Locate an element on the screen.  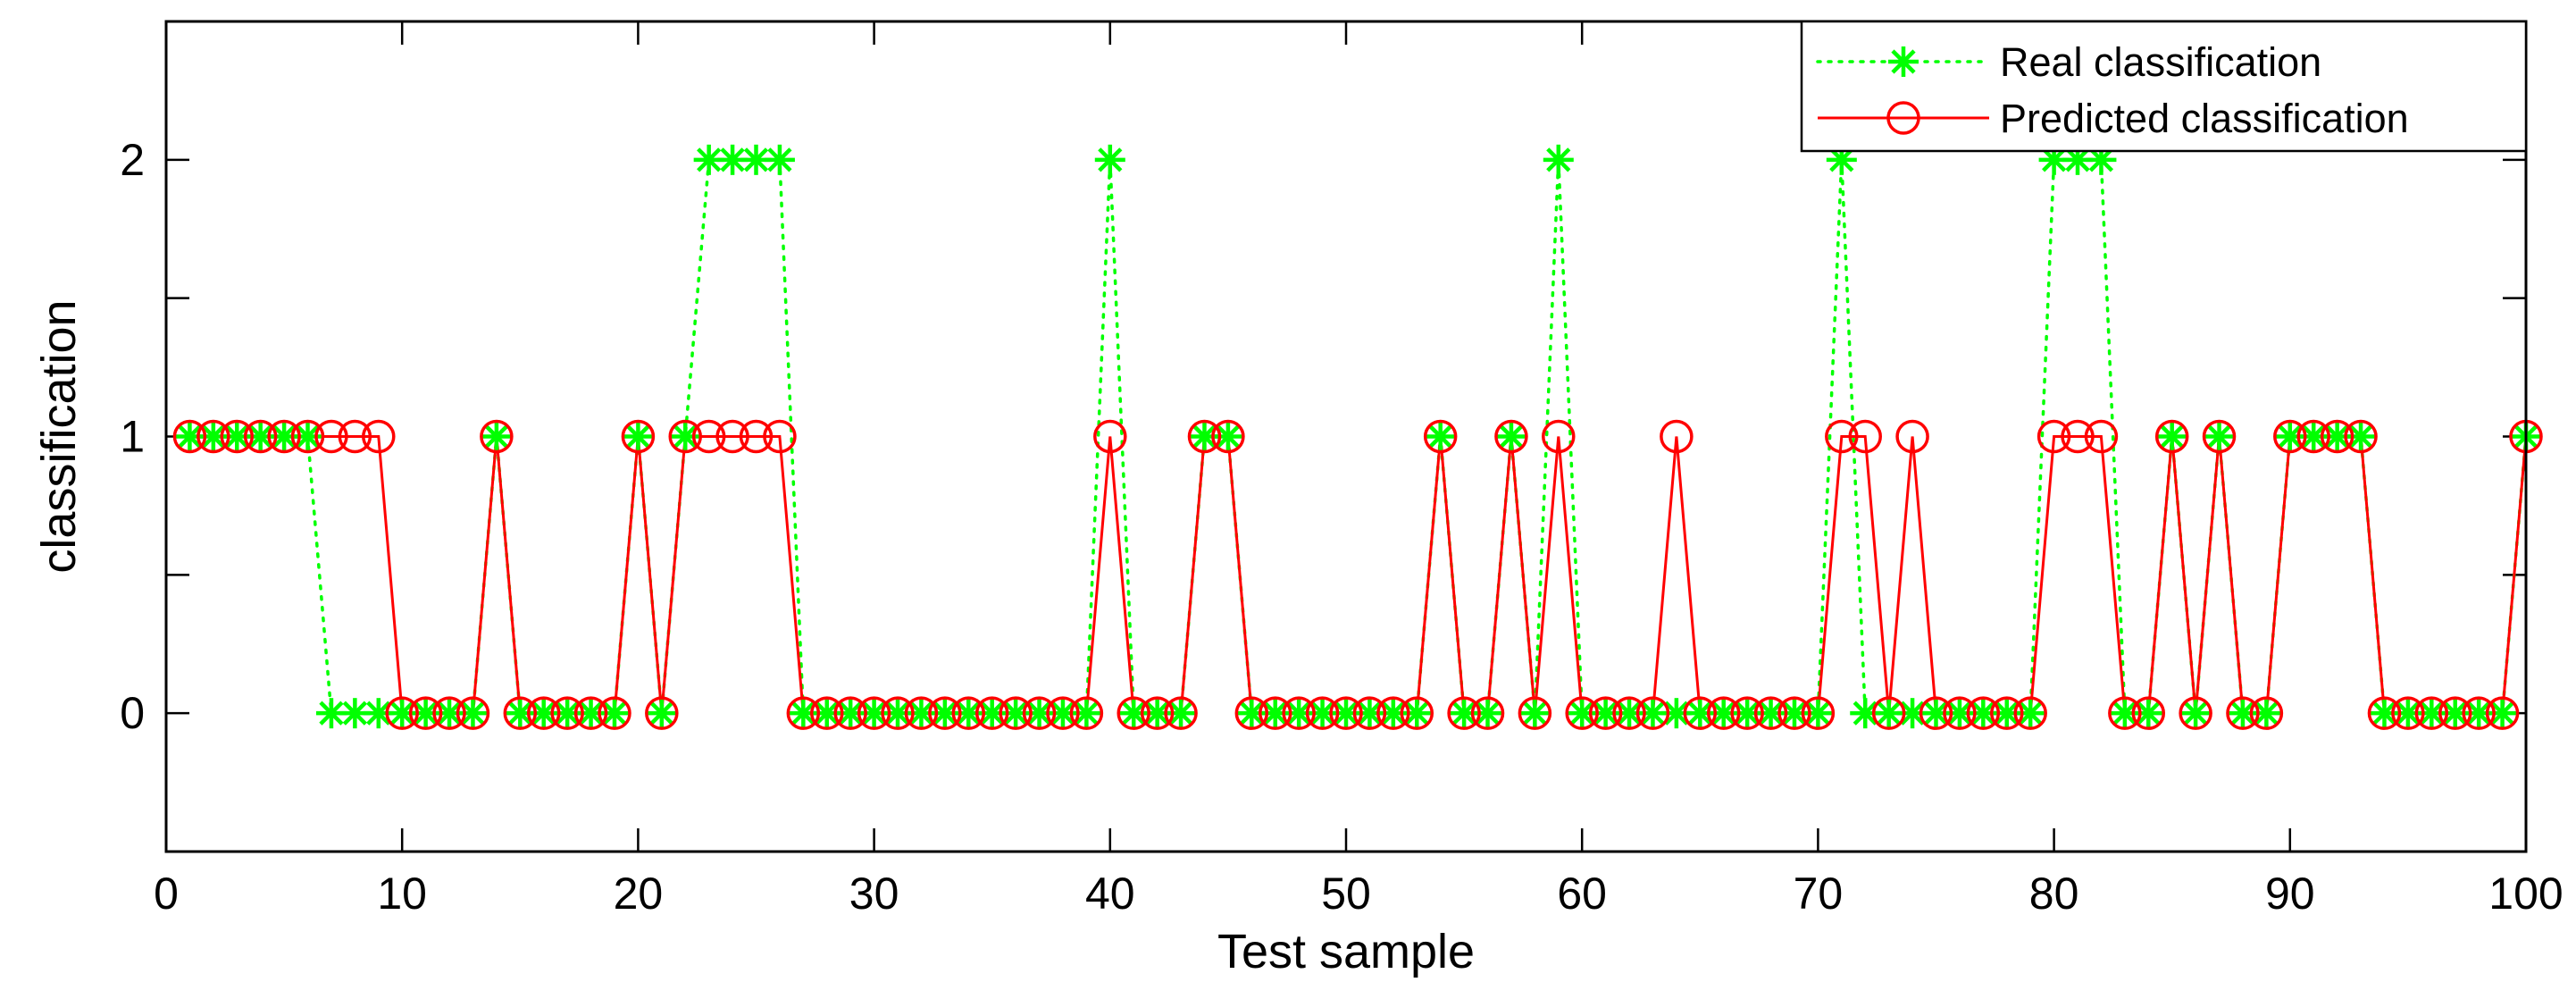
x-tick-label: 80 is located at coordinates (2054, 894).